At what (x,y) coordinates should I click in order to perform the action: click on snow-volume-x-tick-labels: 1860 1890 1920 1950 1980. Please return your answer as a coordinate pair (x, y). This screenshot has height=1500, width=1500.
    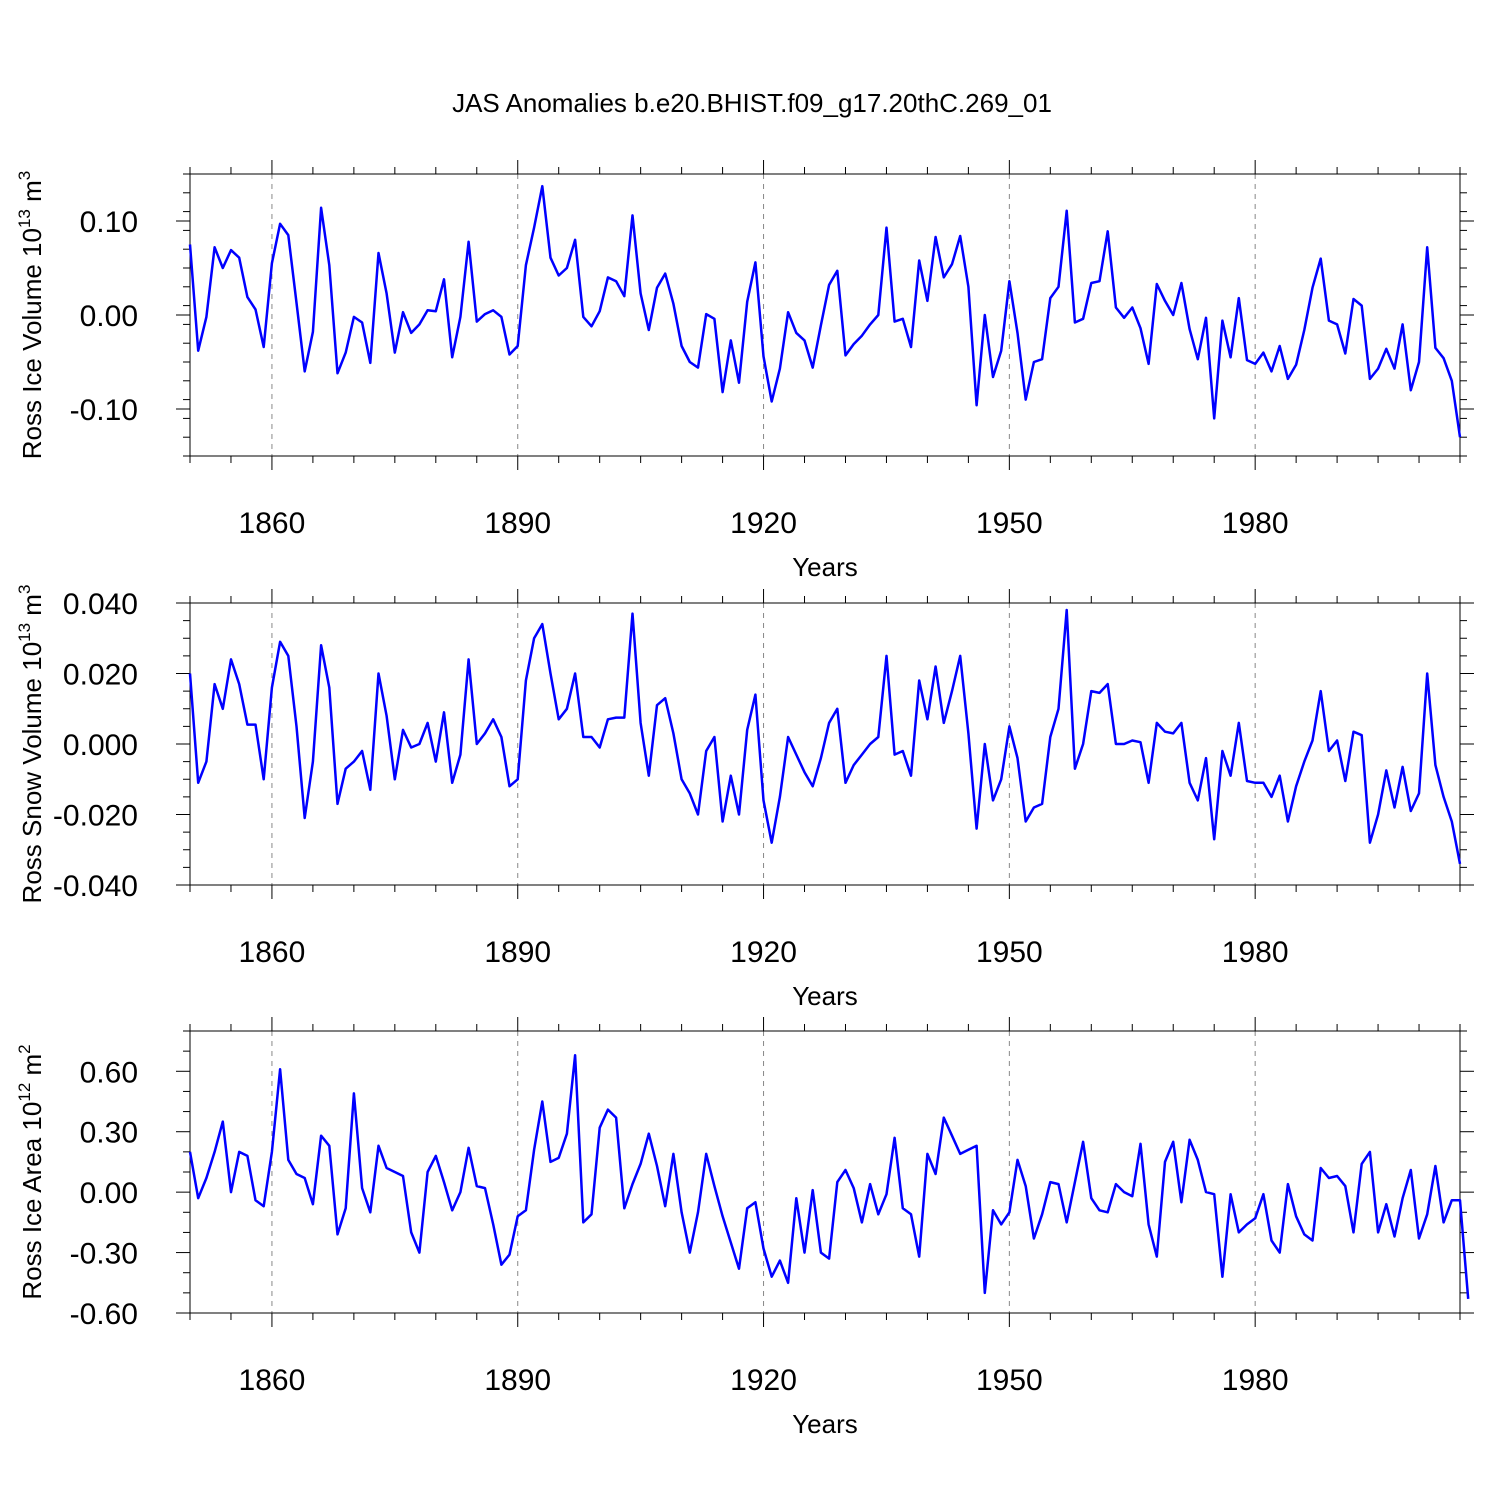
    Looking at the image, I should click on (764, 952).